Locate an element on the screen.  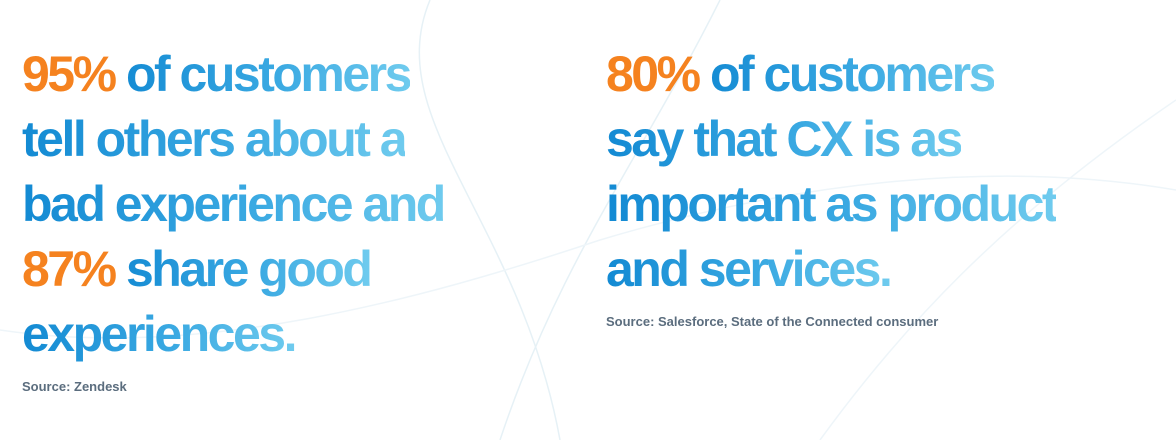
stat-text: and services. is located at coordinates (749, 269).